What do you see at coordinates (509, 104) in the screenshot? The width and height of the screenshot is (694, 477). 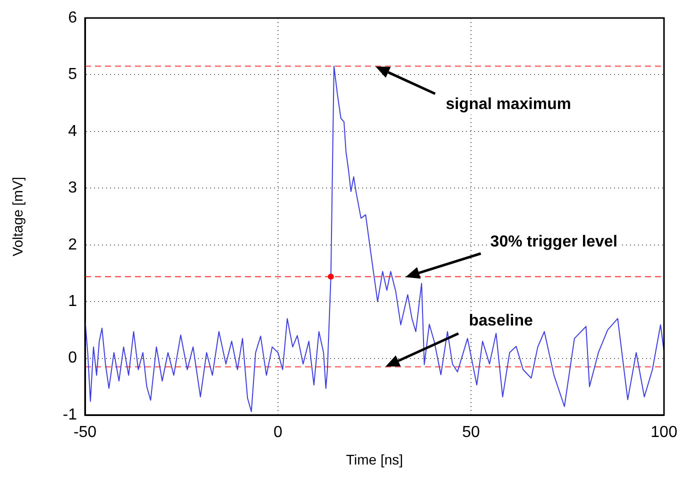 I see `ref-line-label: signal maximum` at bounding box center [509, 104].